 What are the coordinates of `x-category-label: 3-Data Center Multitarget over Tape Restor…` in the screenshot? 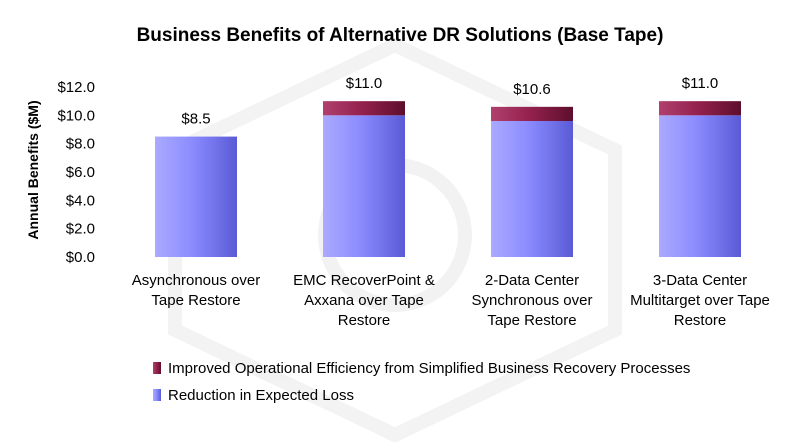 It's located at (700, 300).